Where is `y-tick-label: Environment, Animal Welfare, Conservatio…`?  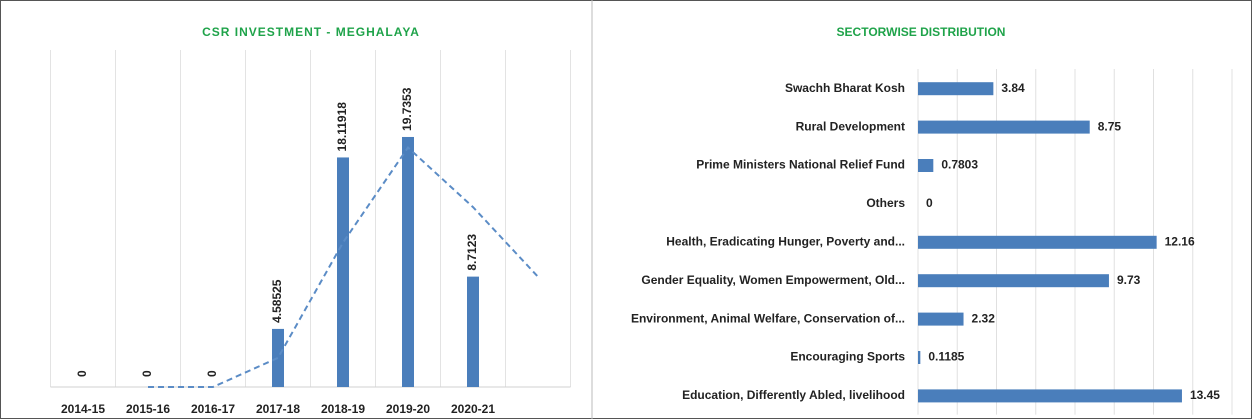
y-tick-label: Environment, Animal Welfare, Conservatio… is located at coordinates (768, 318).